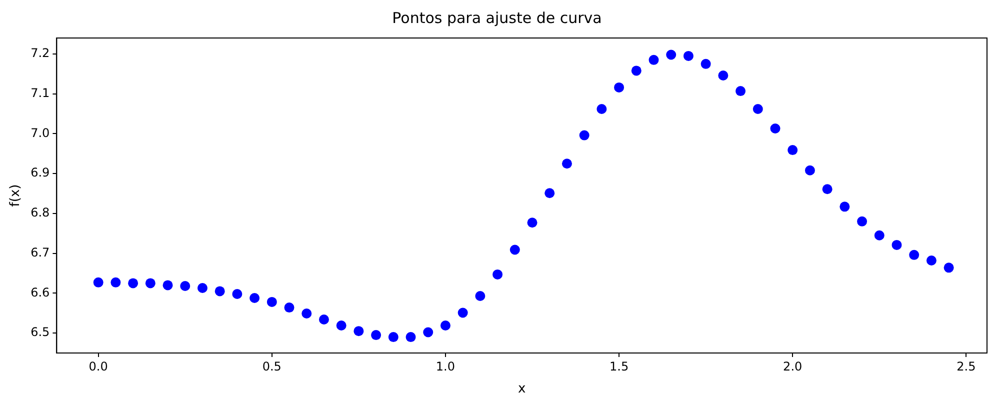 This screenshot has height=401, width=992. Describe the element at coordinates (446, 366) in the screenshot. I see `x-tick-label: 1.0` at that location.